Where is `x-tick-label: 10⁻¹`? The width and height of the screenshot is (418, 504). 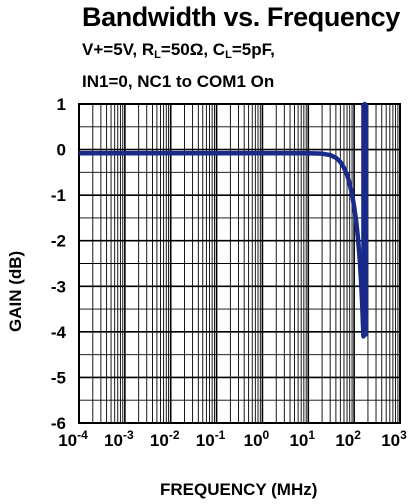
x-tick-label: 10⁻¹ is located at coordinates (211, 439).